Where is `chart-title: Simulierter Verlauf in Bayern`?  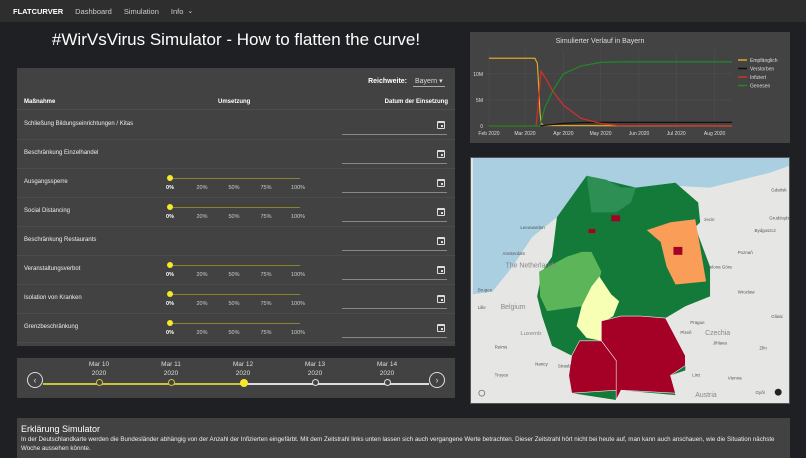 chart-title: Simulierter Verlauf in Bayern is located at coordinates (600, 41).